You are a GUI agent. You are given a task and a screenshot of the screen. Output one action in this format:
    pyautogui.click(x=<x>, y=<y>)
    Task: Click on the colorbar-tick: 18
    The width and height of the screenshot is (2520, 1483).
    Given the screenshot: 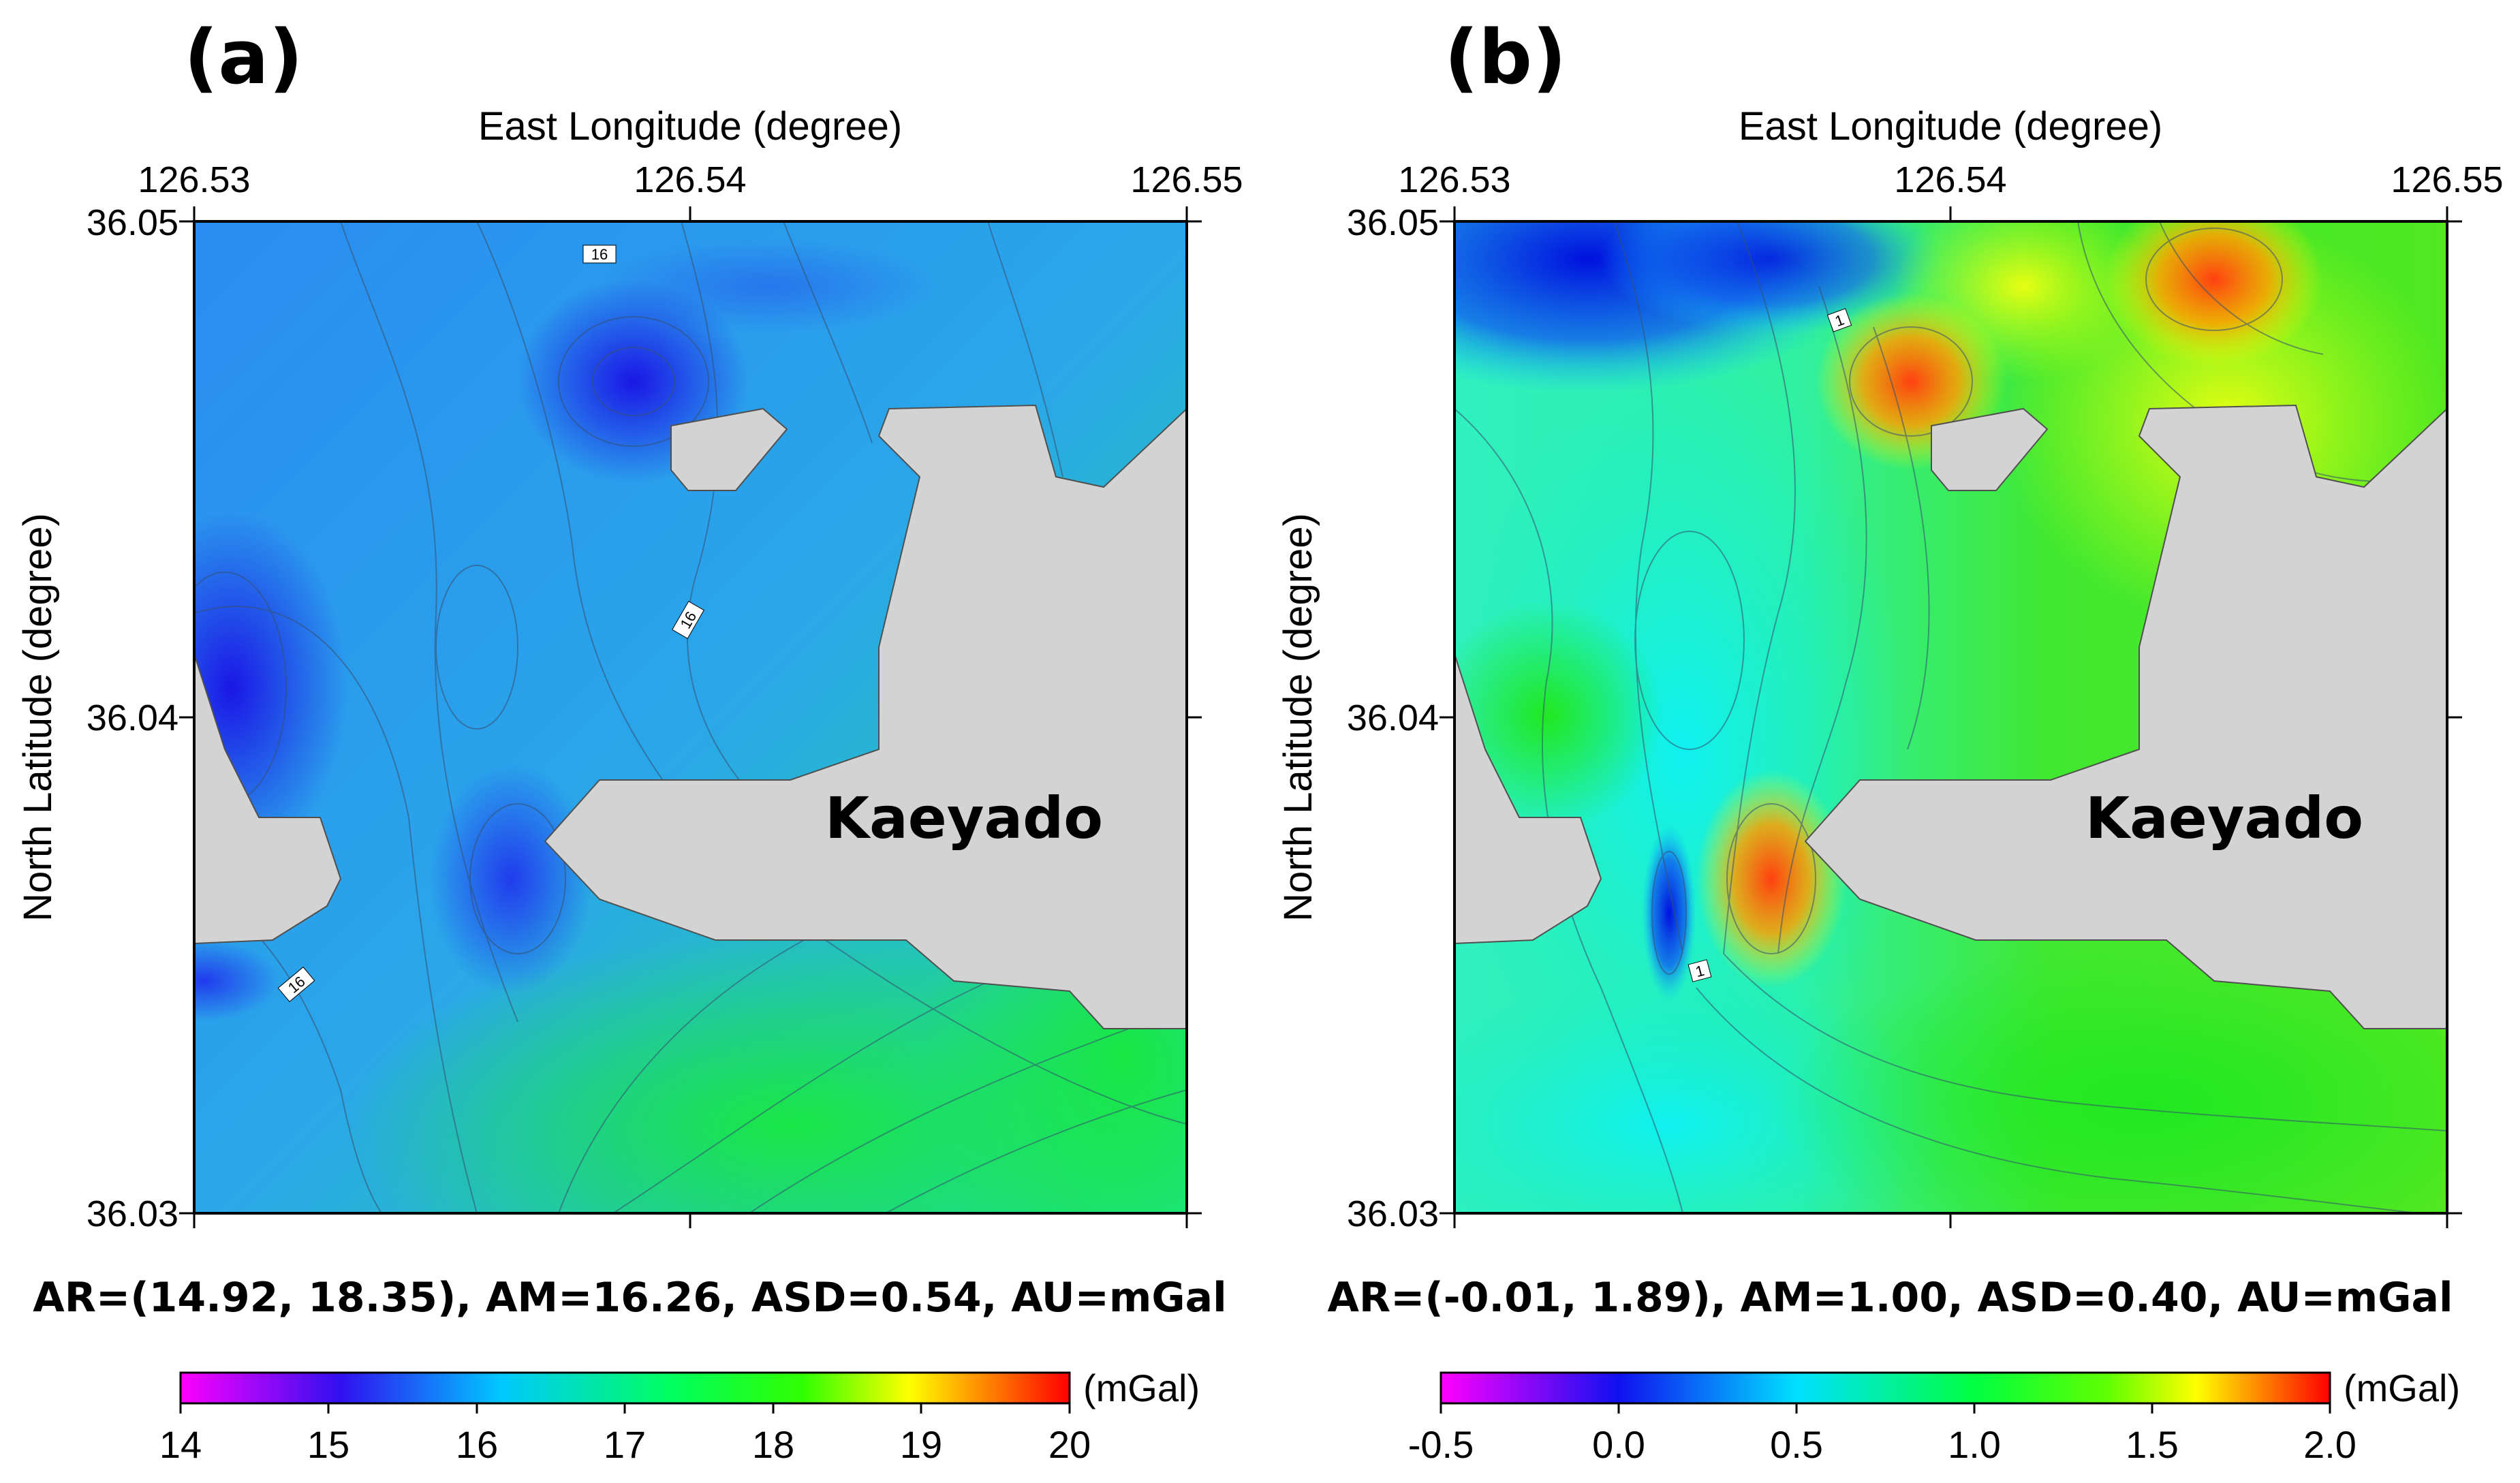 What is the action you would take?
    pyautogui.click(x=773, y=1444)
    